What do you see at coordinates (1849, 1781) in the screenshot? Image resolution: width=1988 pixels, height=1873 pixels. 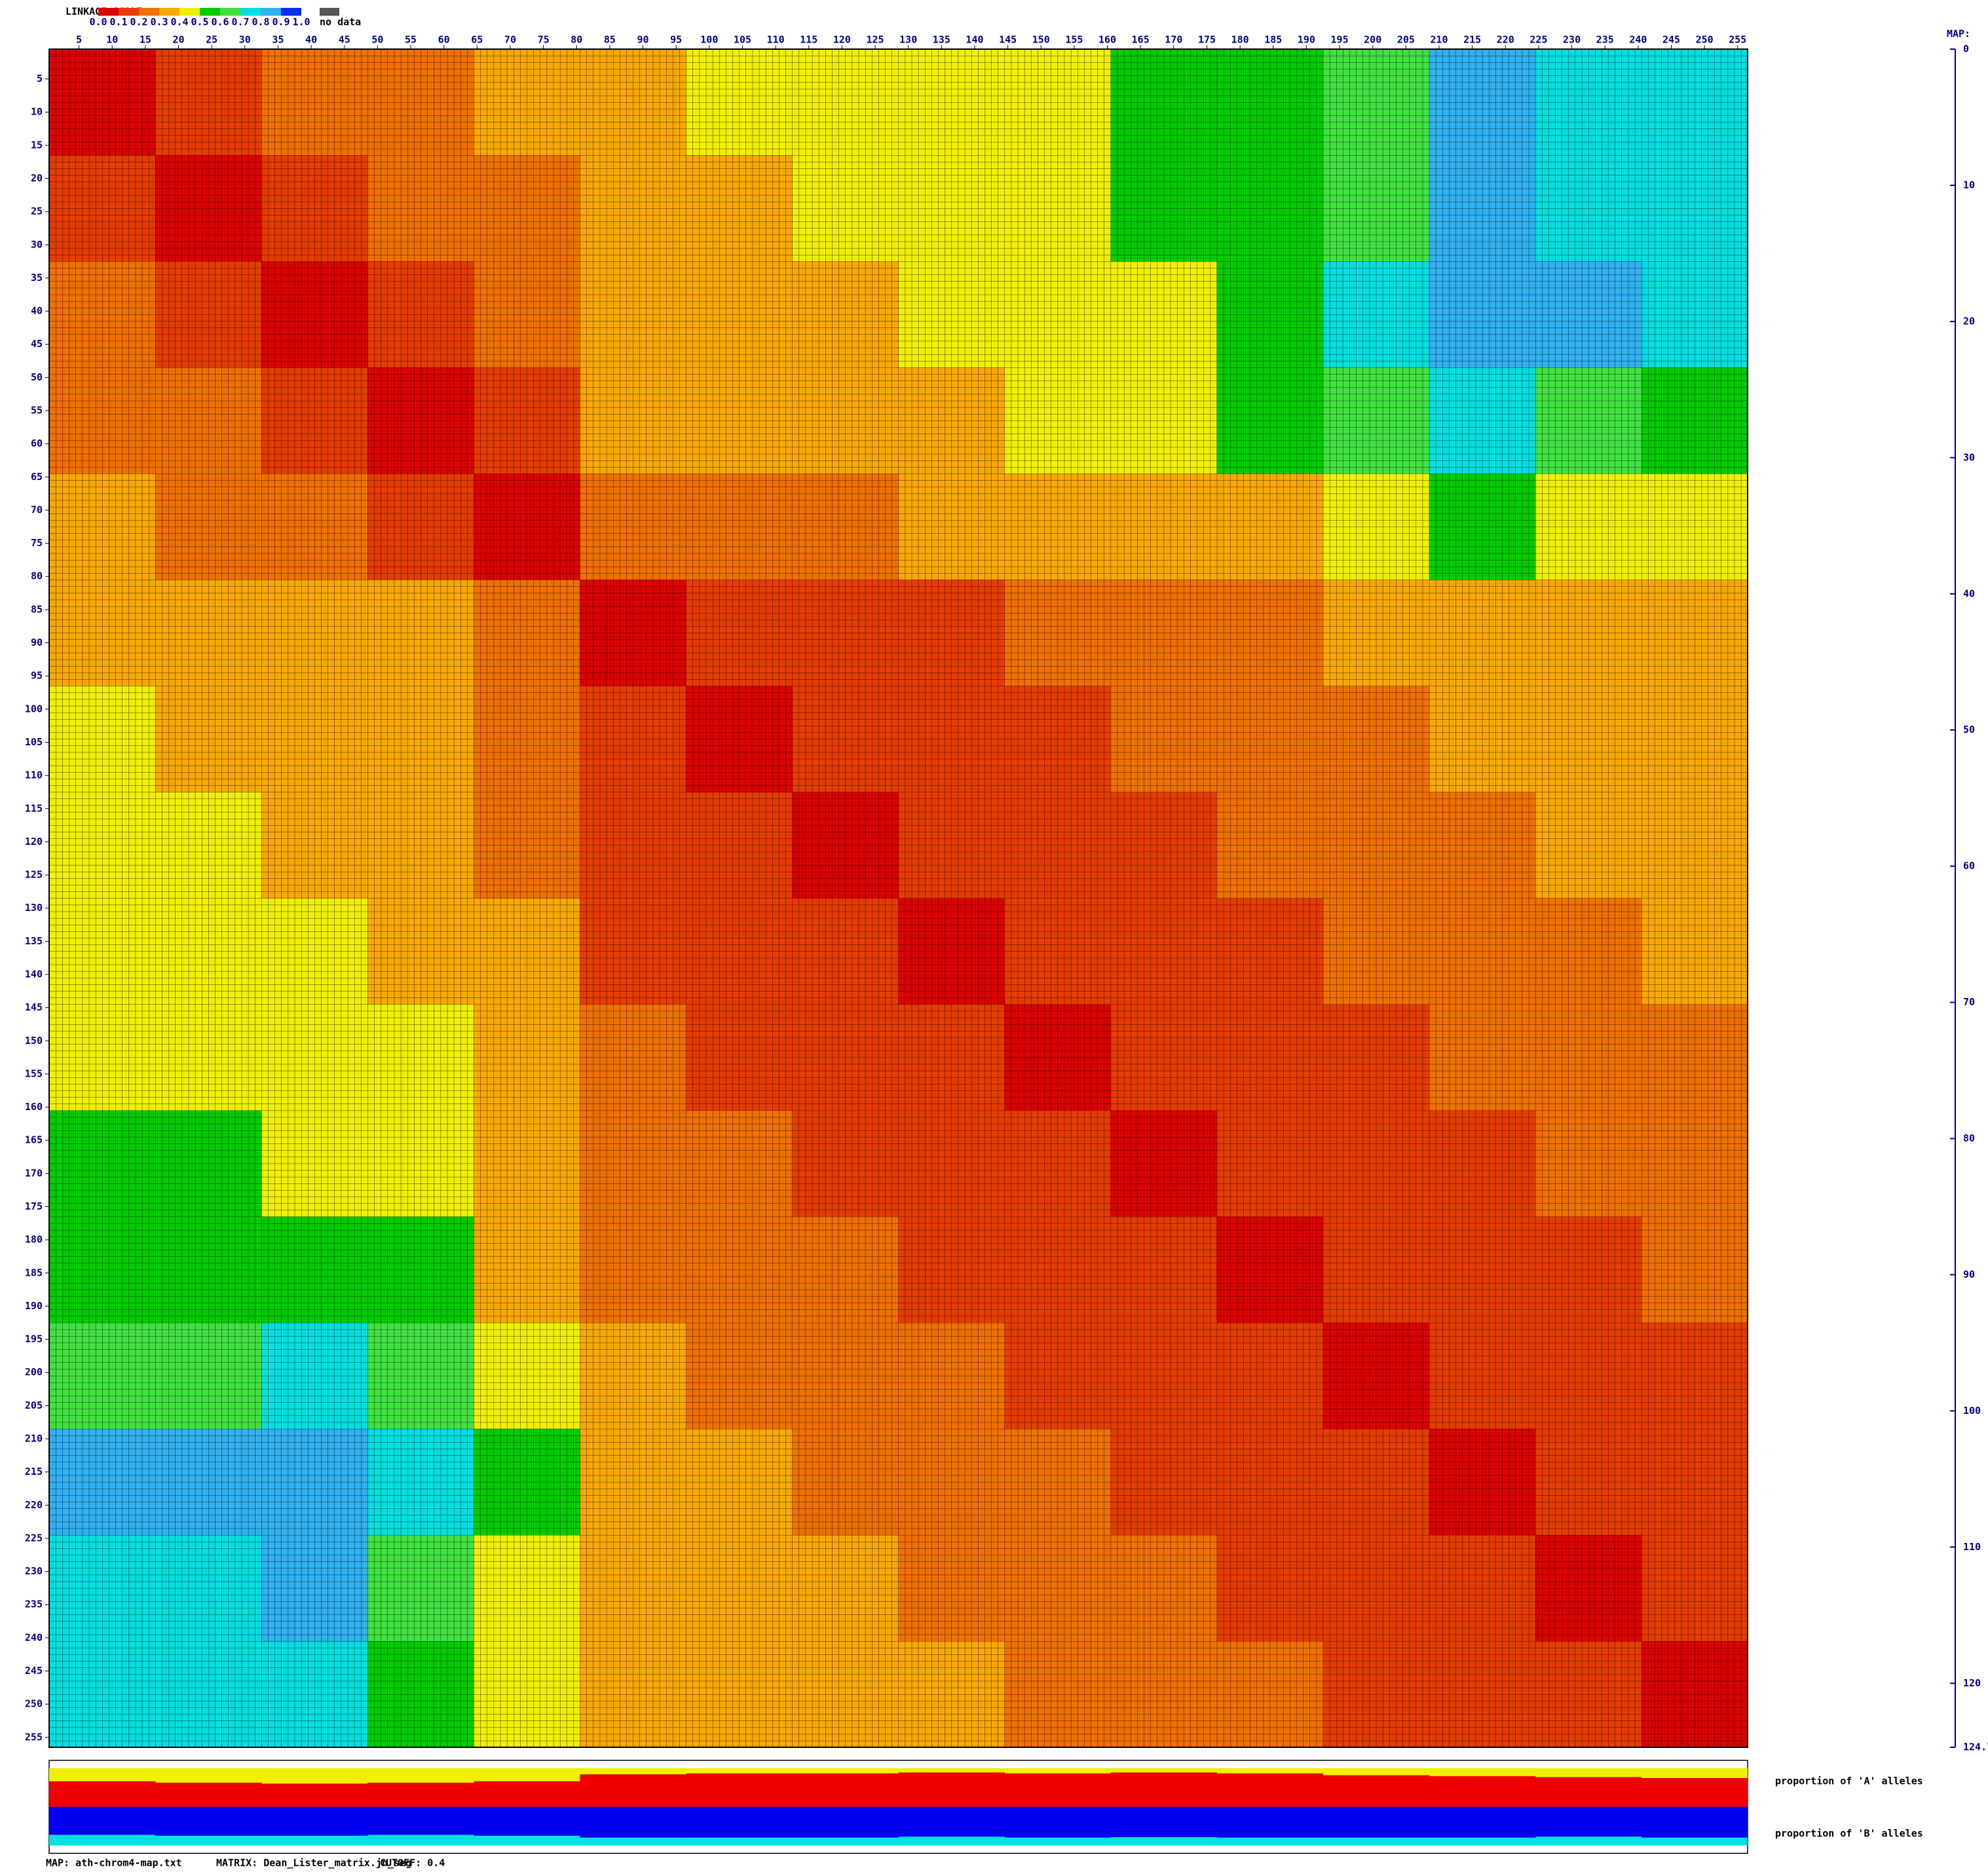 I see `allele-a-label: proportion of 'A' alleles` at bounding box center [1849, 1781].